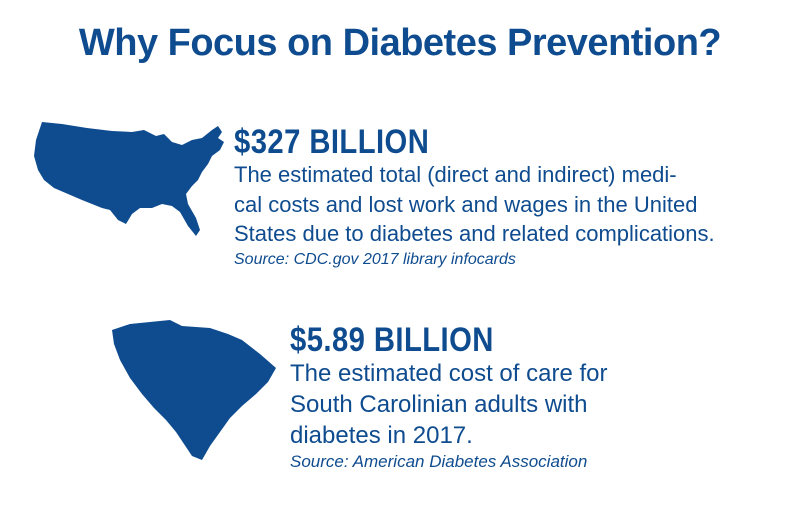 The image size is (800, 520). I want to click on fact-amount: $327 BILLION, so click(332, 142).